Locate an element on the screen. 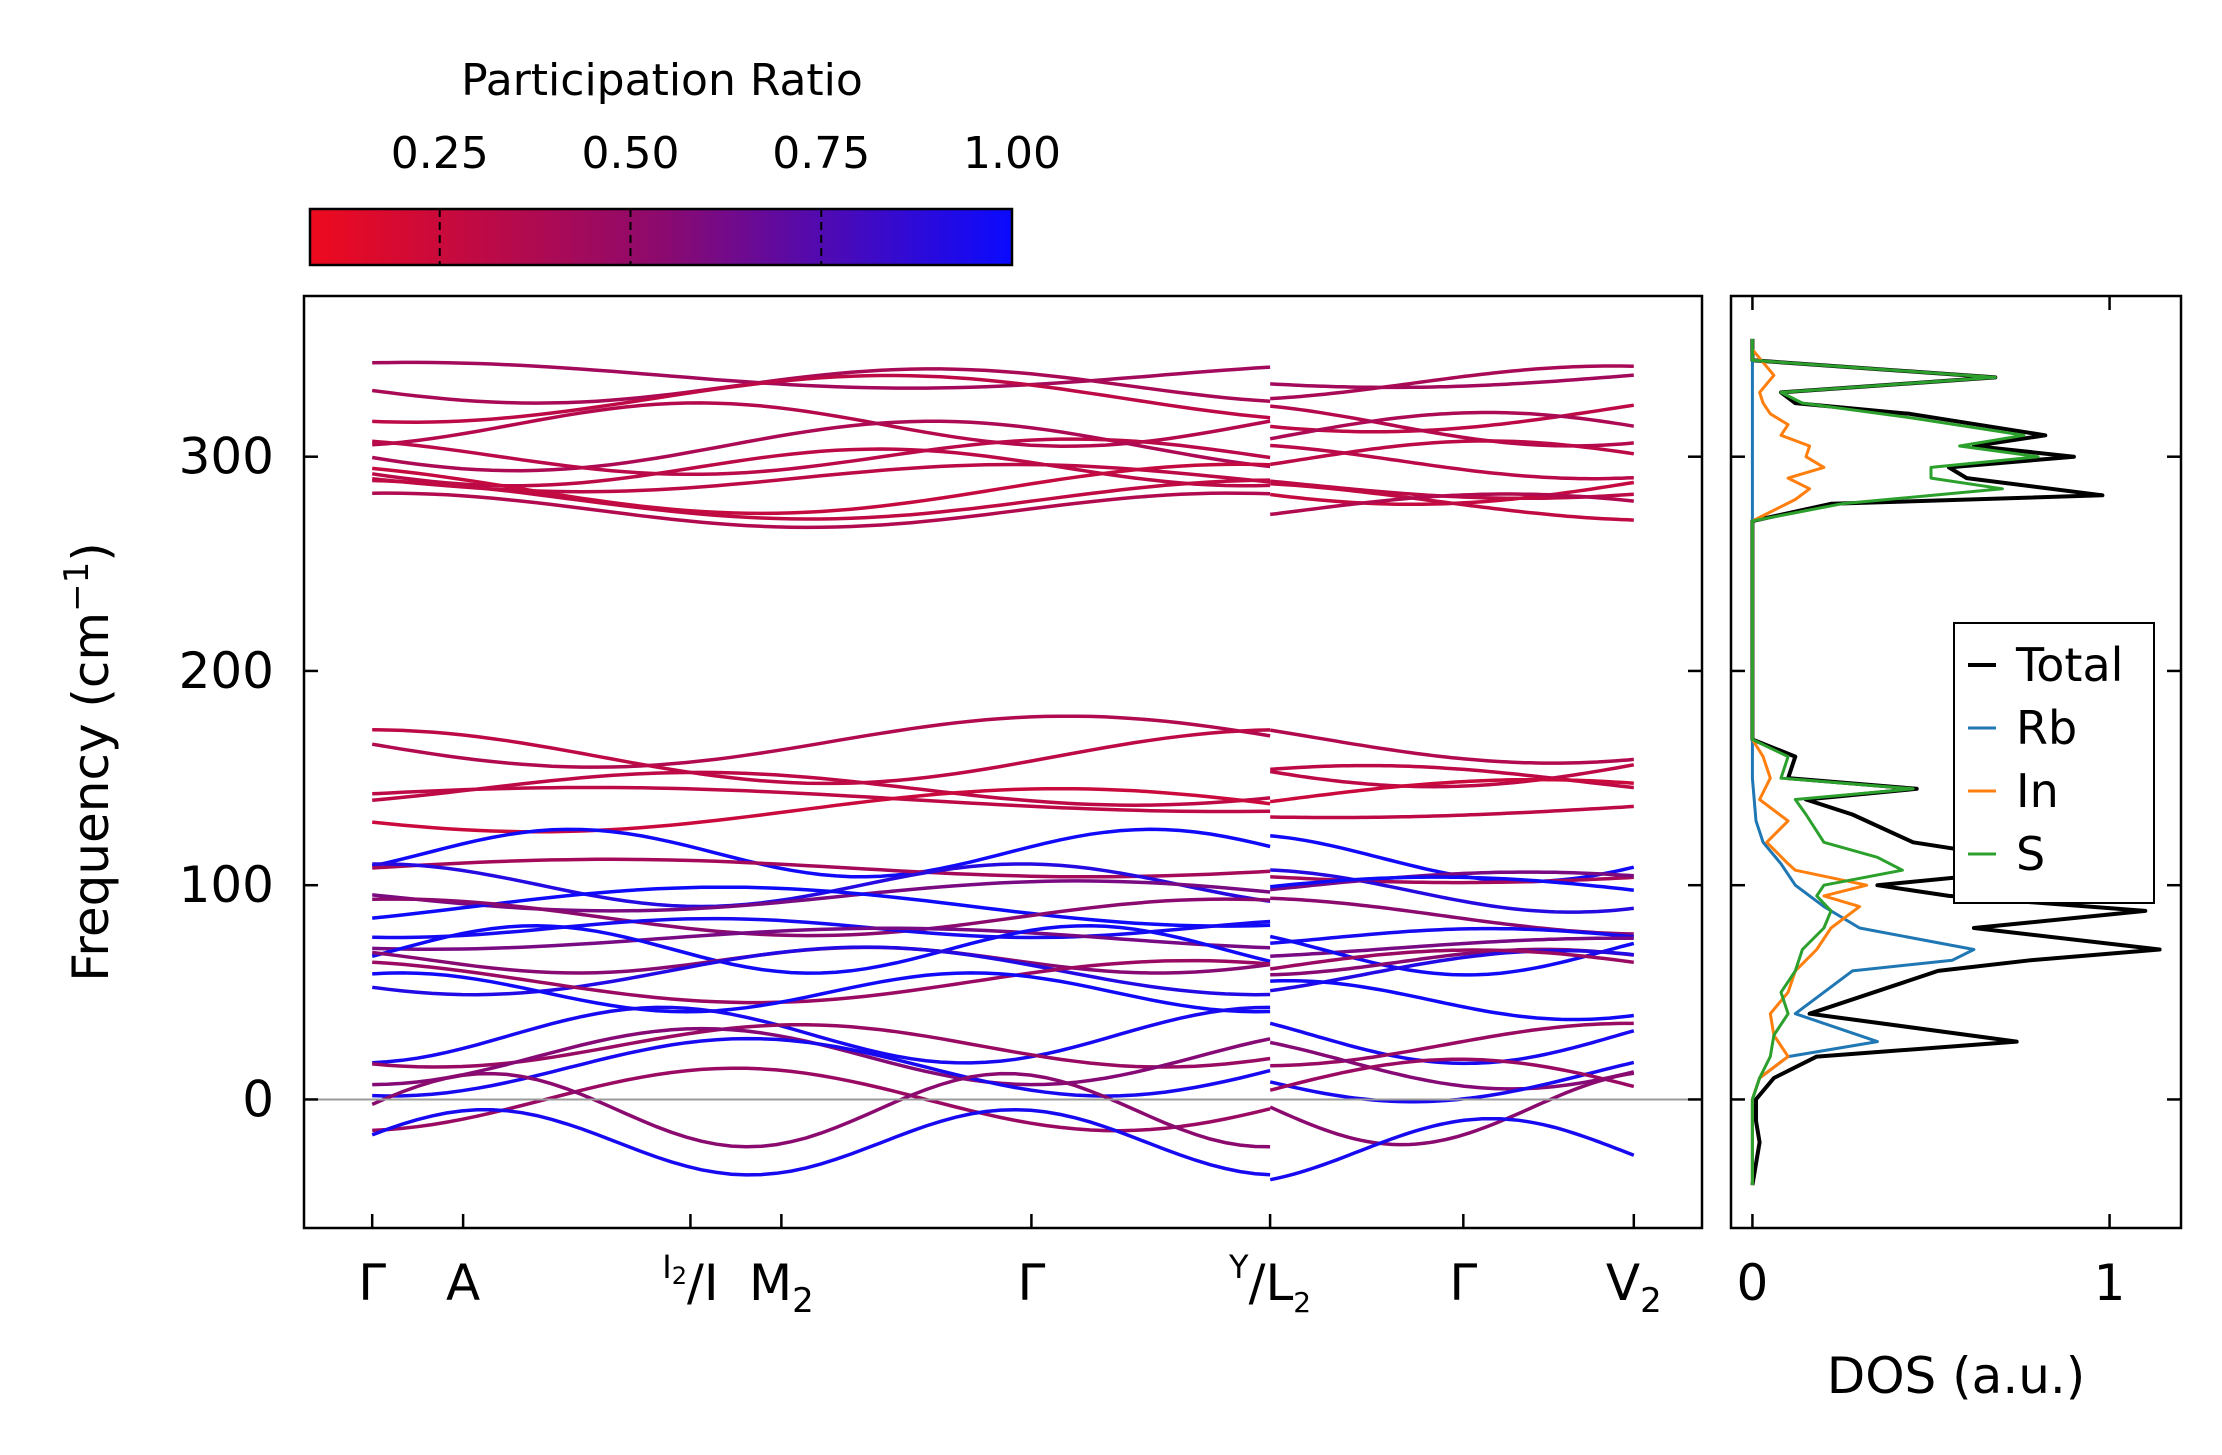  k-tick-label: I2/I is located at coordinates (690, 1280).